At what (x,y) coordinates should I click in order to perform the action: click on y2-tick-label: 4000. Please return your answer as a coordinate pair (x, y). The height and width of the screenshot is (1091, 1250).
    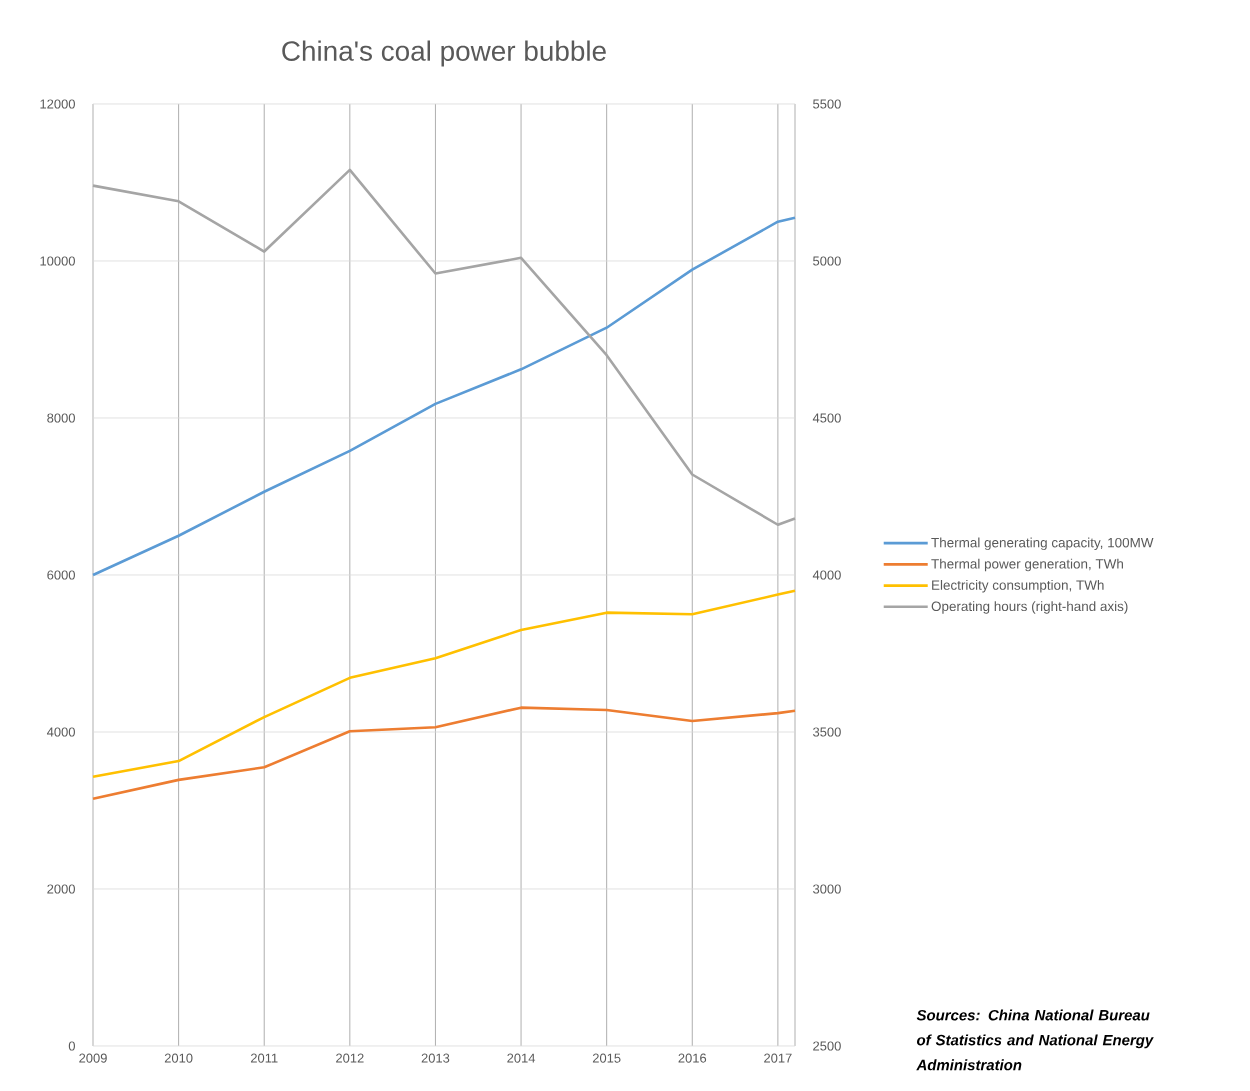
    Looking at the image, I should click on (826, 575).